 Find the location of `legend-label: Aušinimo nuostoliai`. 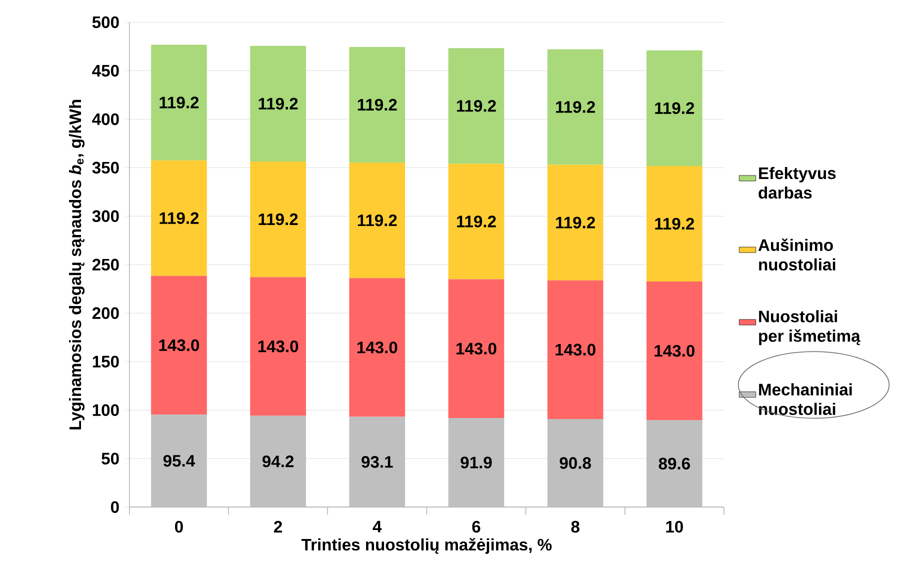

legend-label: Aušinimo nuostoliai is located at coordinates (797, 254).